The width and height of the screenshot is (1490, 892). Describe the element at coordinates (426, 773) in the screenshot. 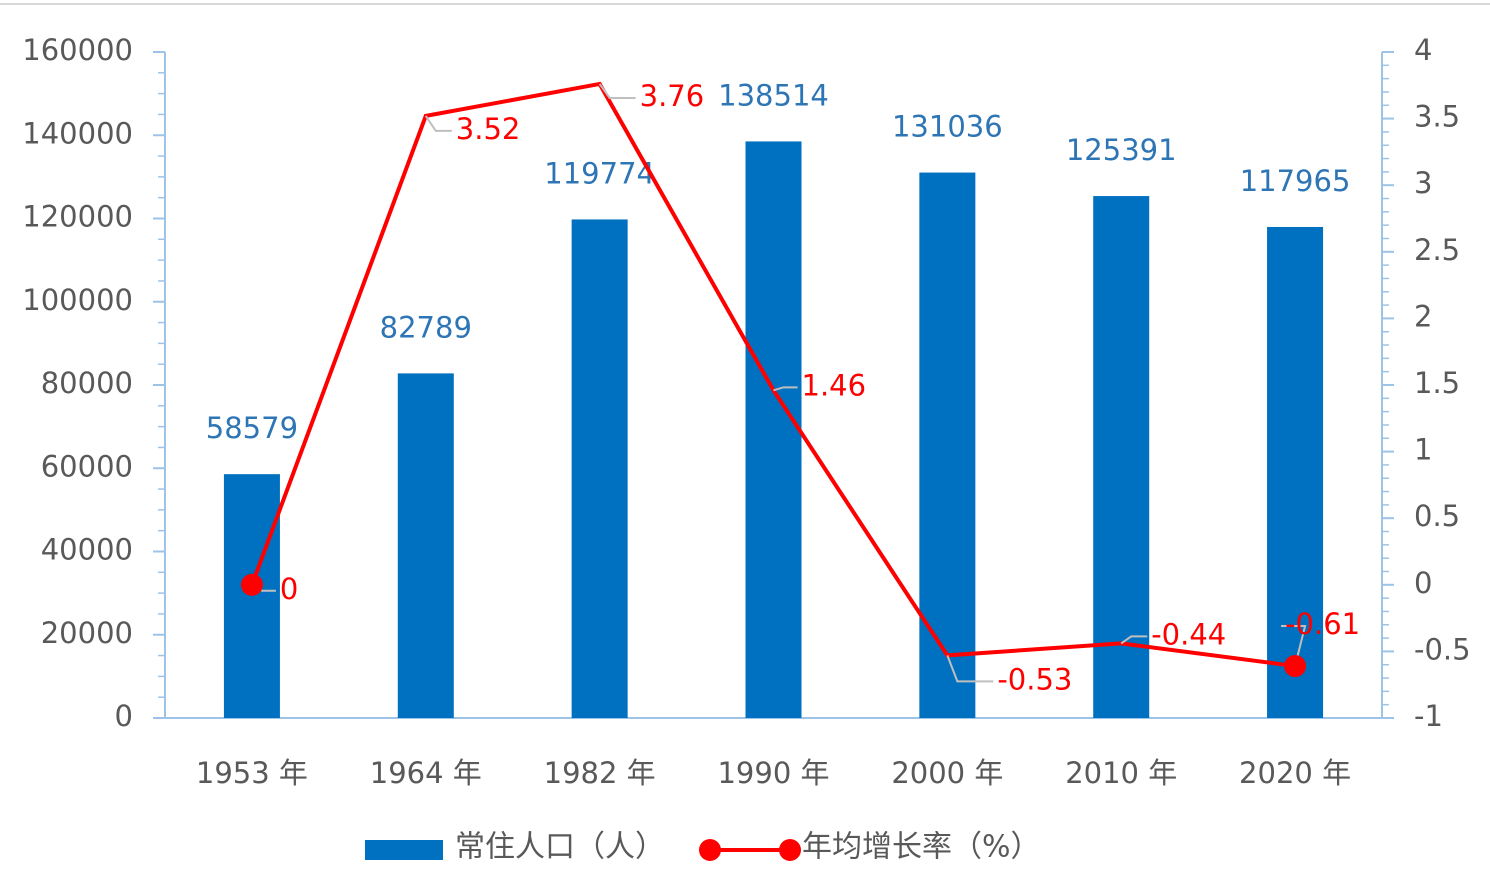

I see `x-tick-label: 1964 年` at that location.